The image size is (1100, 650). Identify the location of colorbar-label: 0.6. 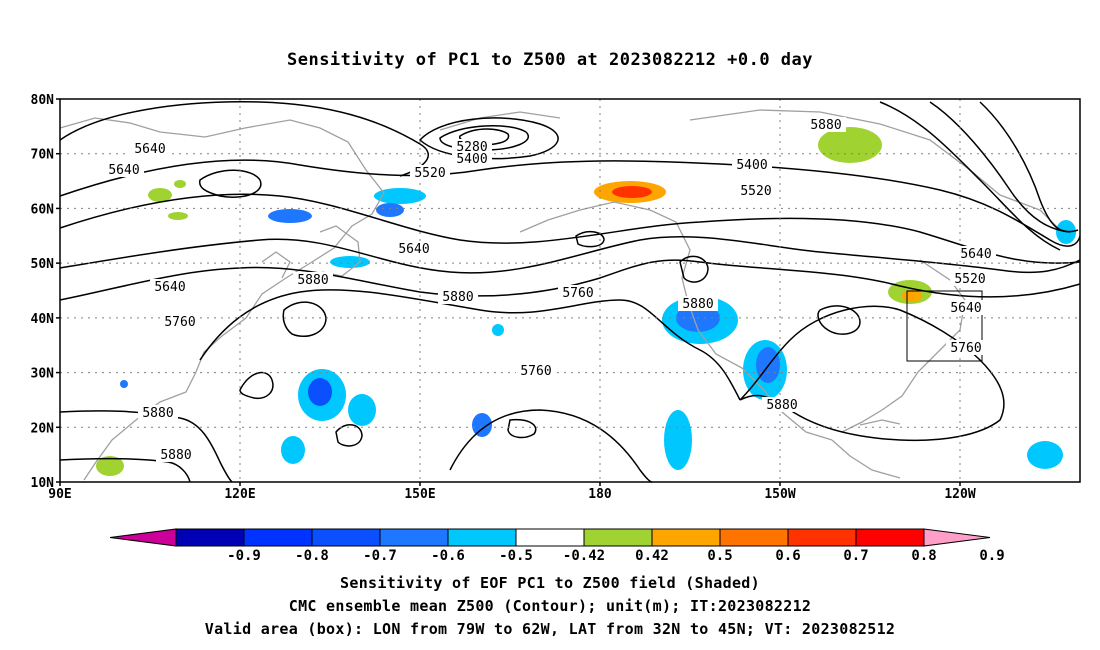
(787, 556).